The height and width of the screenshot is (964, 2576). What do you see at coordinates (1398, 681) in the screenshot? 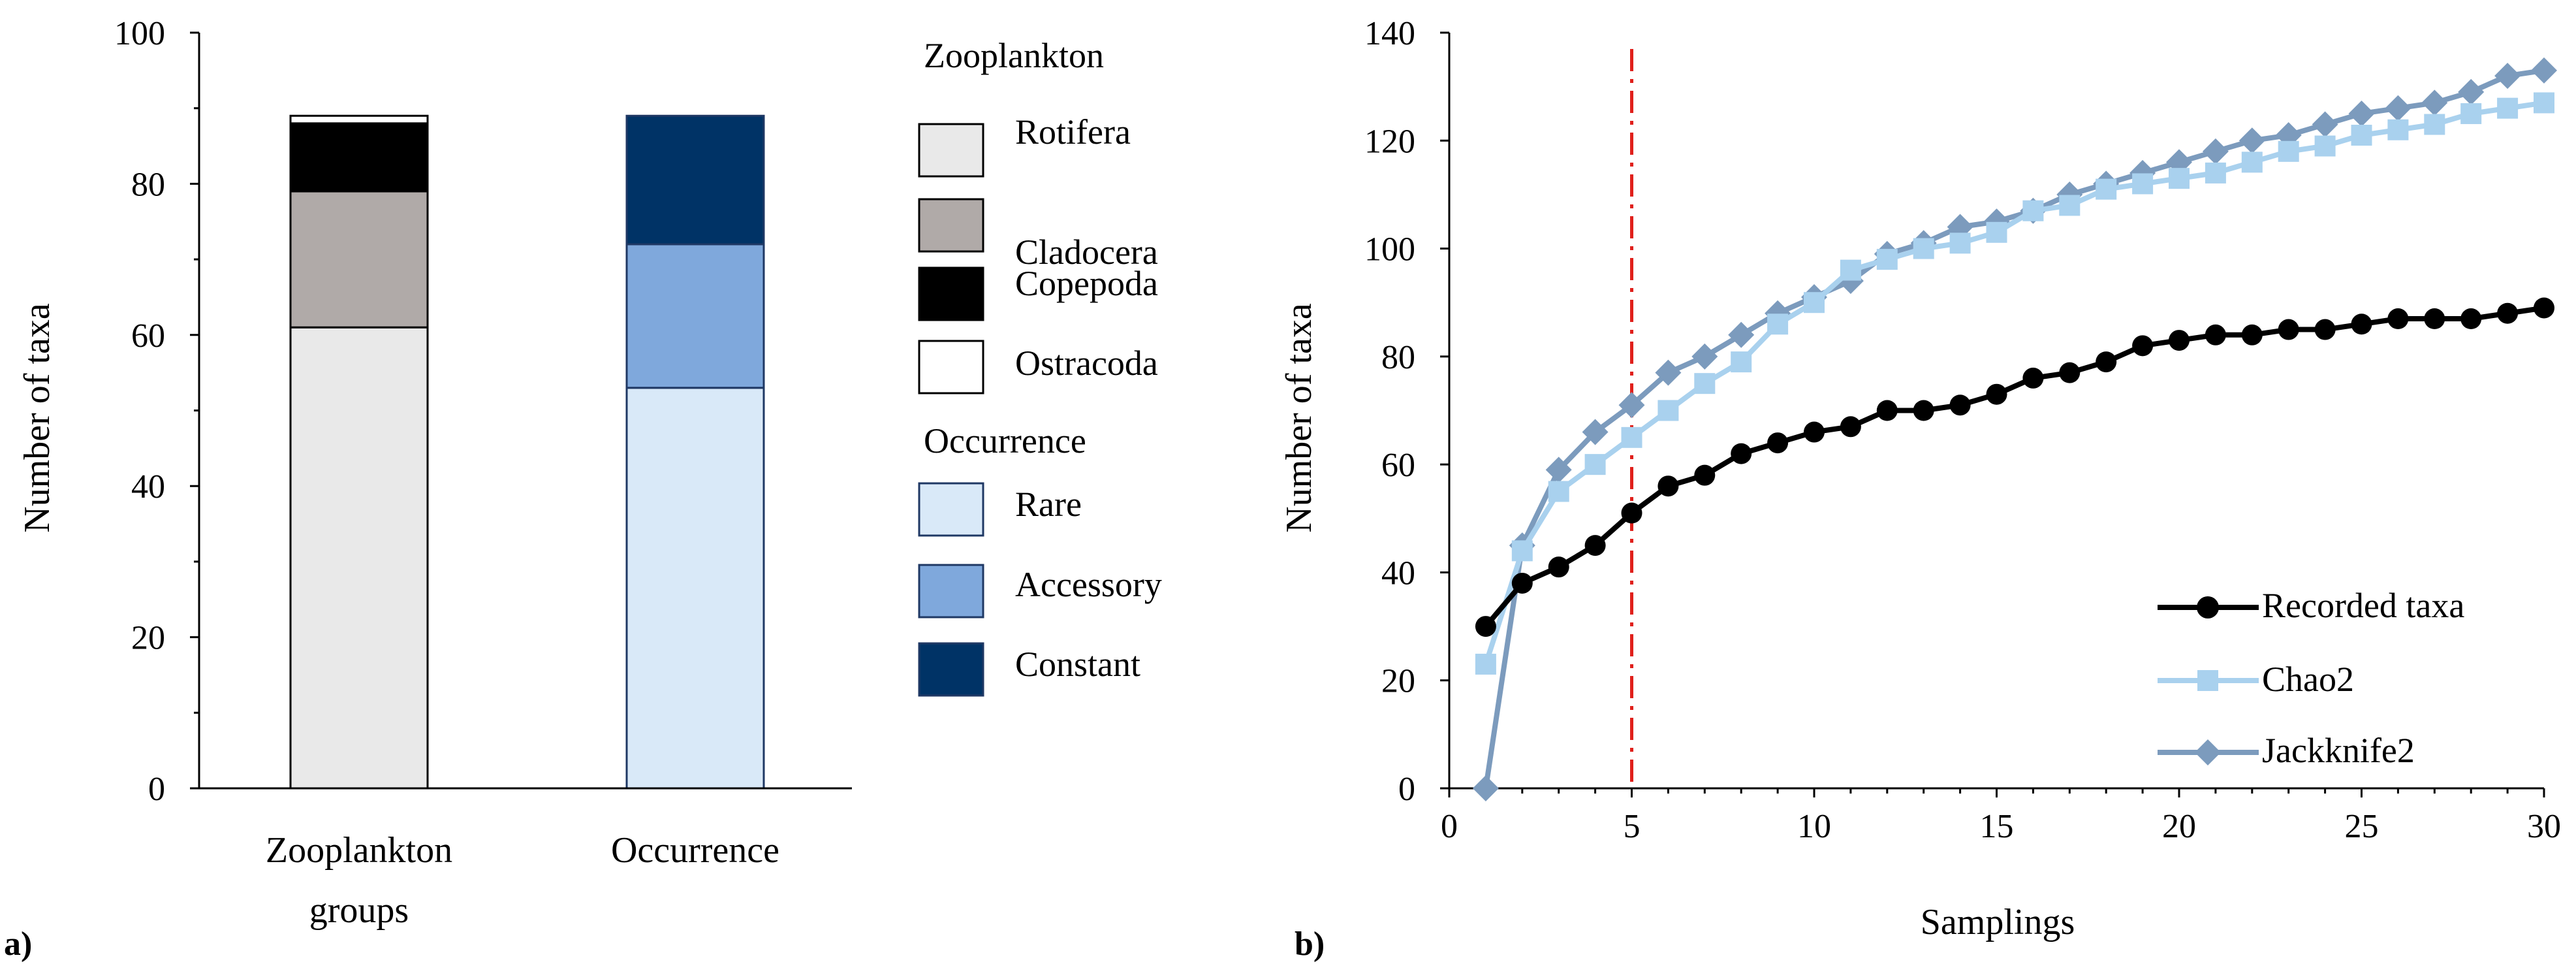
I see `panel-b-ytick-label: 20` at bounding box center [1398, 681].